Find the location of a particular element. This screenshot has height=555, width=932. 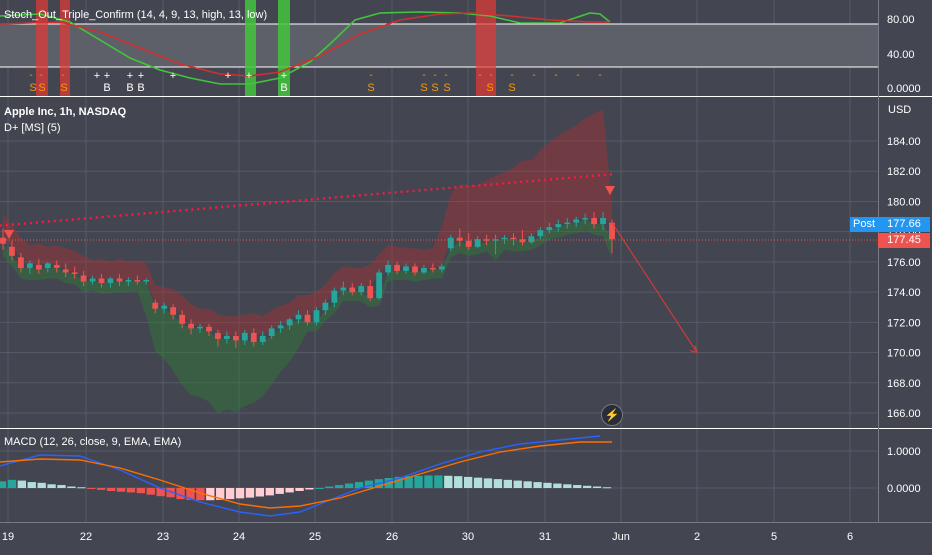

sell-triangle-marker is located at coordinates (610, 190).